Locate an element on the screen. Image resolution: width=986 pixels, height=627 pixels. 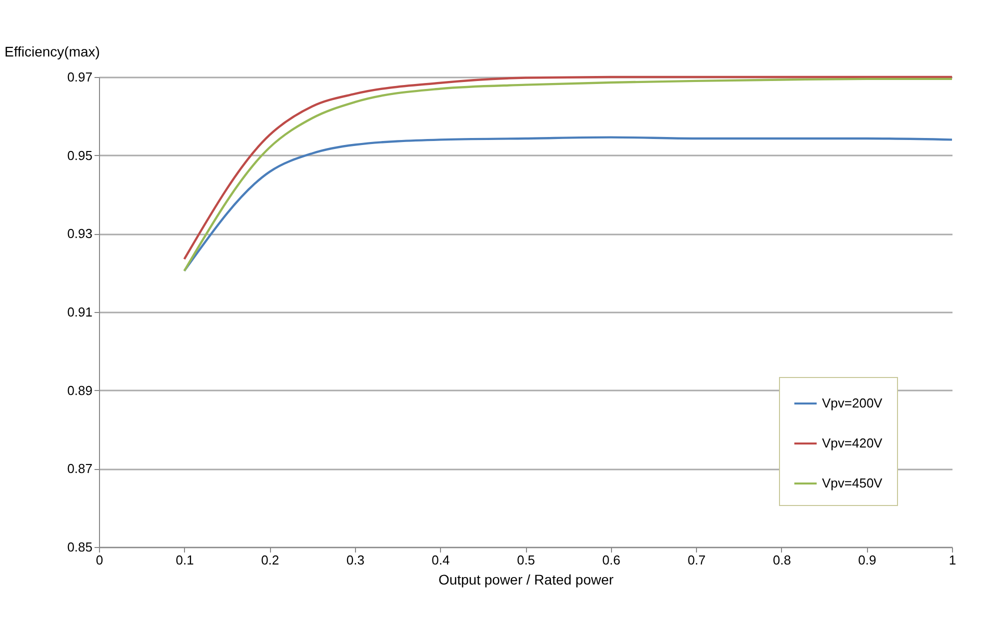
x-tick-label: 0.7 is located at coordinates (697, 560).